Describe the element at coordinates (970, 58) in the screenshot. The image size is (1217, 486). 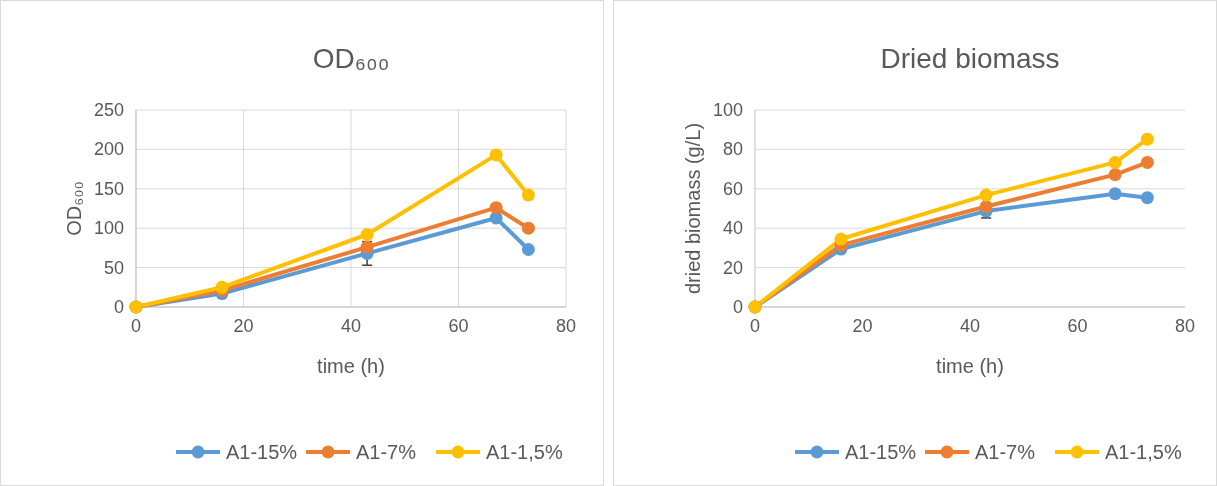
I see `chart-title: Dried biomass` at that location.